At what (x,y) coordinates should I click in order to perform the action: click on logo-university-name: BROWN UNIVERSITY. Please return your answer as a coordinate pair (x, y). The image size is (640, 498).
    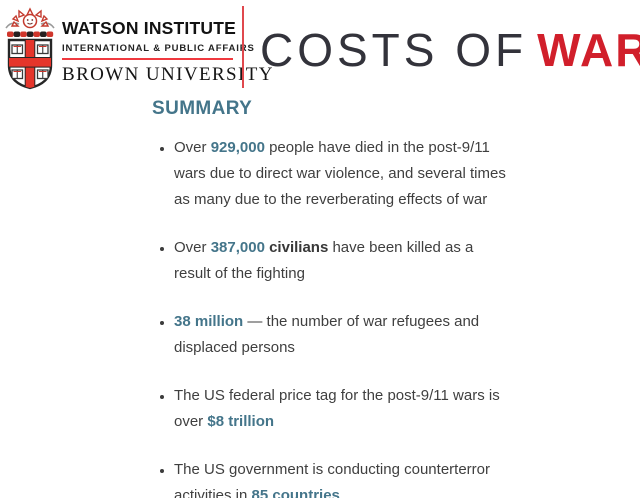
    Looking at the image, I should click on (168, 74).